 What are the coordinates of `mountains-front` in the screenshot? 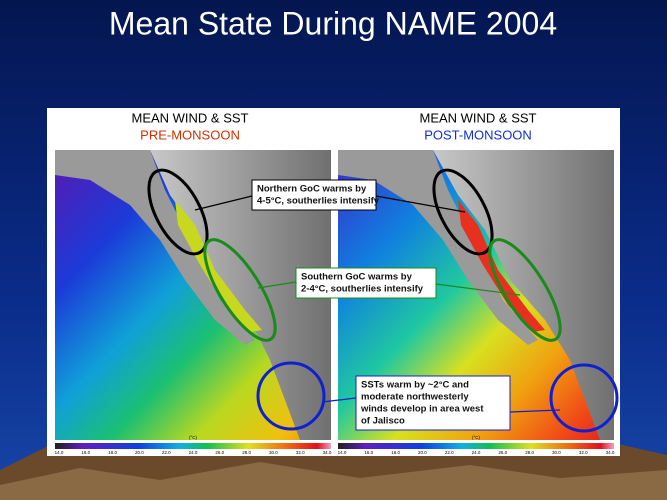 It's located at (333, 481).